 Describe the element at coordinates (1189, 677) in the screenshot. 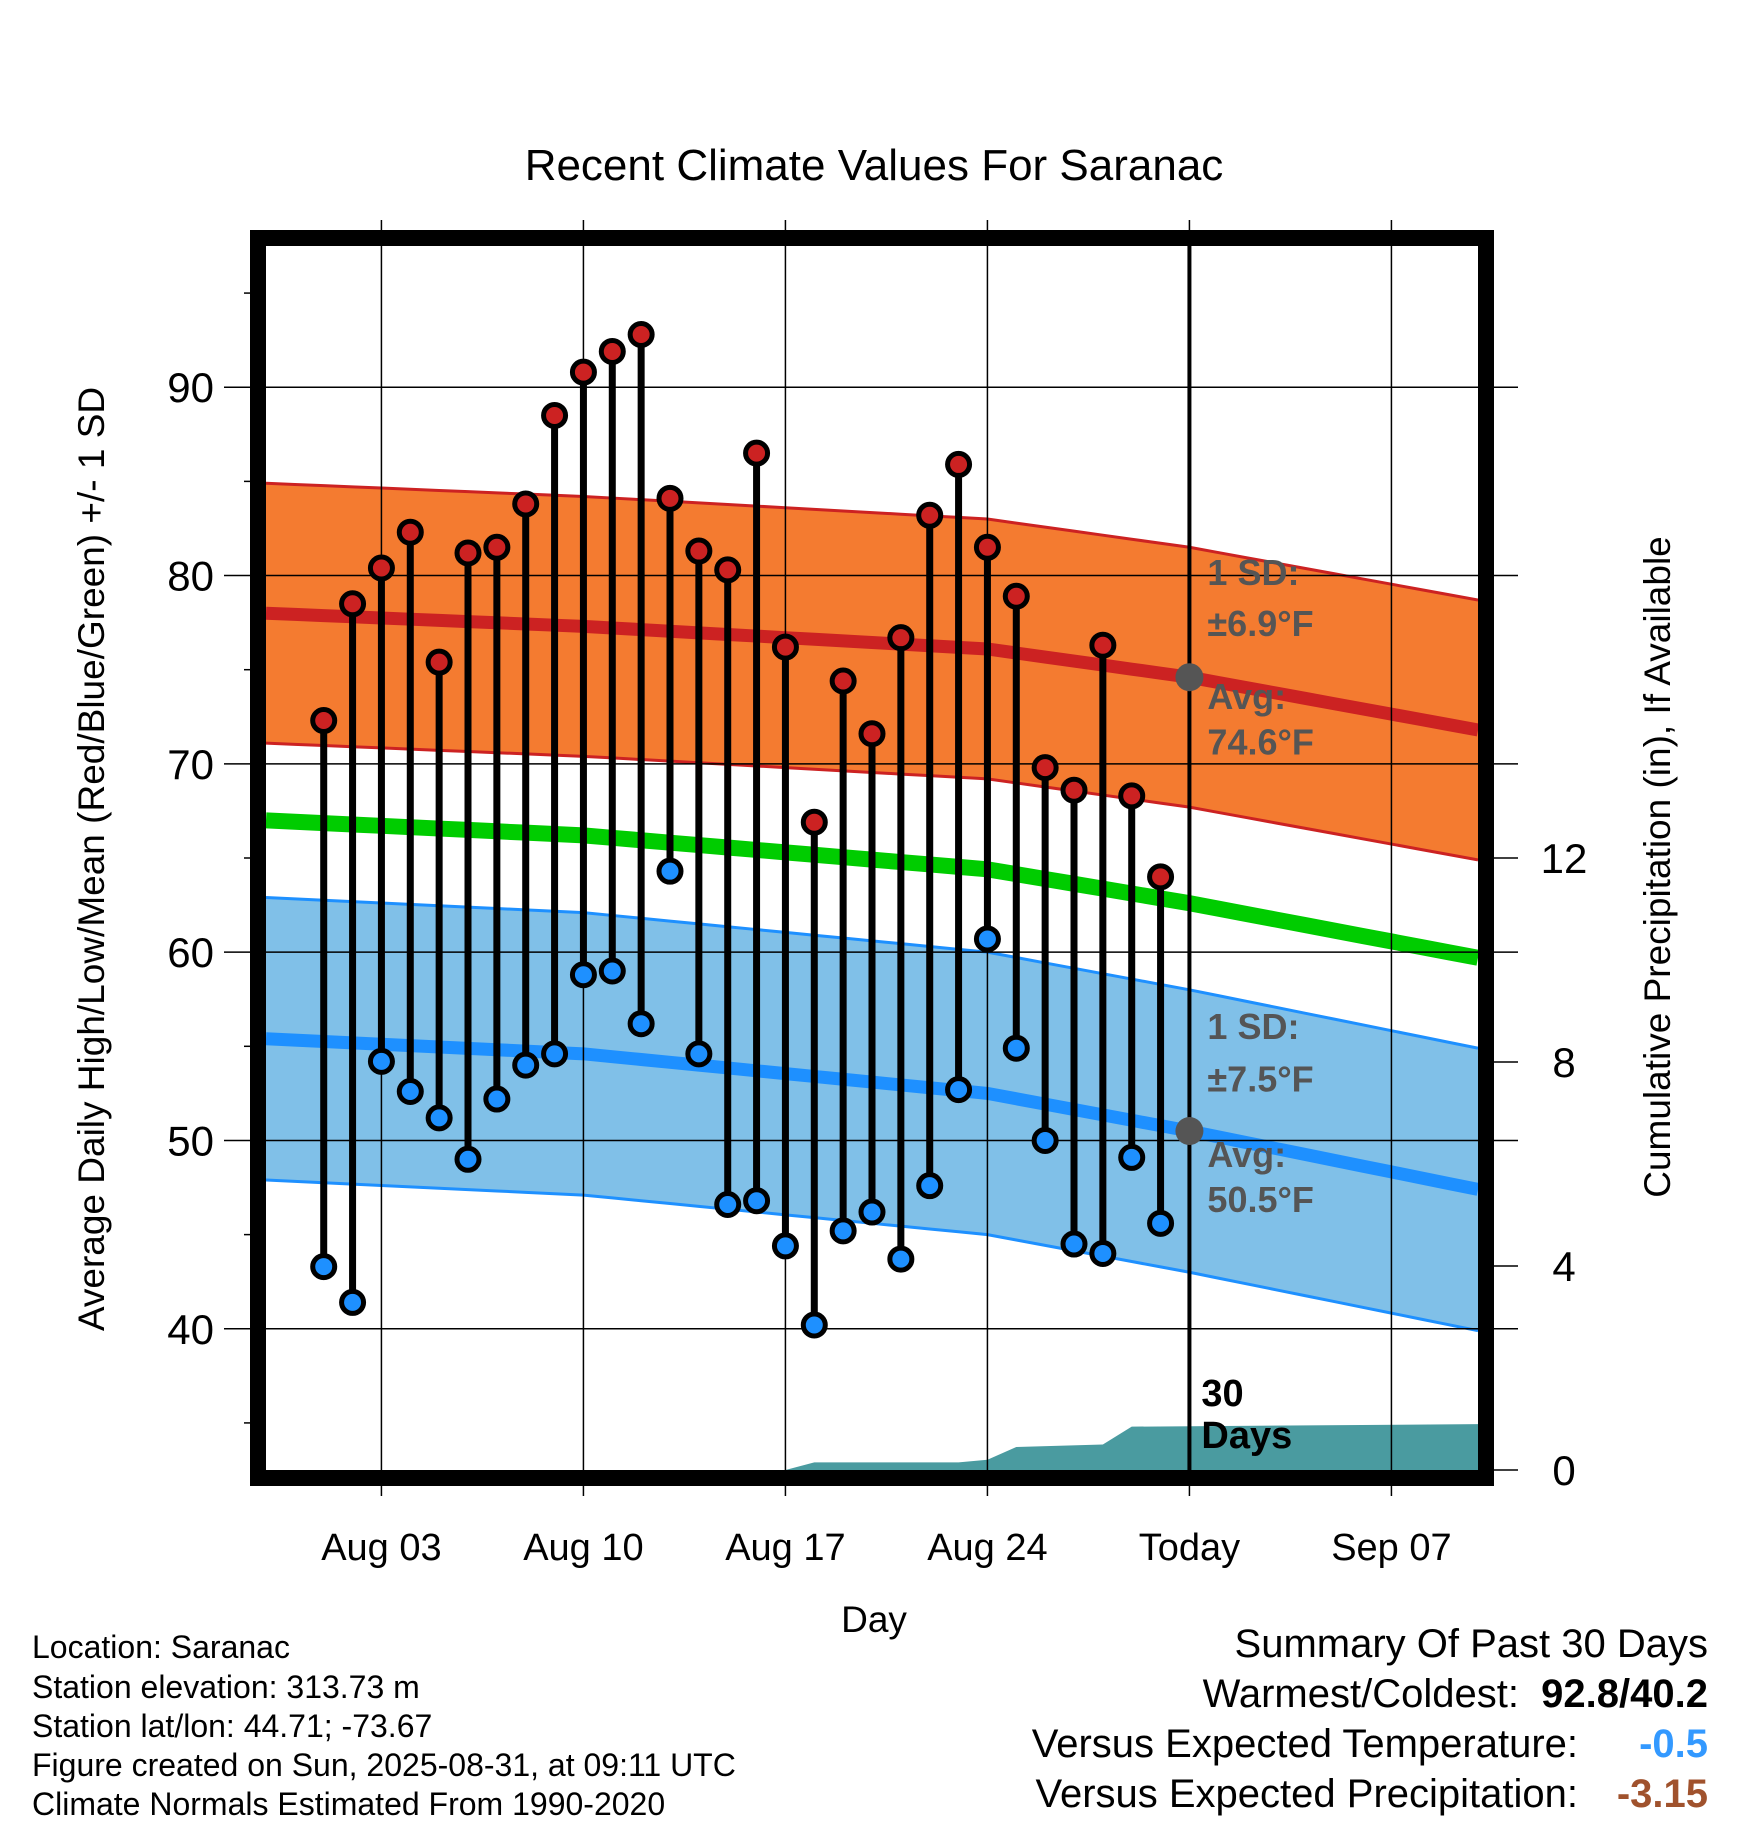

I see `normal-high-today-marker` at that location.